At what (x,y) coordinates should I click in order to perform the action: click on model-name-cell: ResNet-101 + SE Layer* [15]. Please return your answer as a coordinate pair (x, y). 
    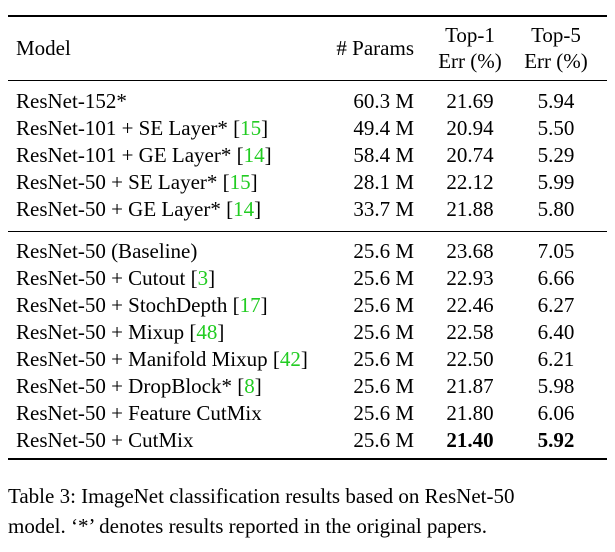
    Looking at the image, I should click on (142, 128).